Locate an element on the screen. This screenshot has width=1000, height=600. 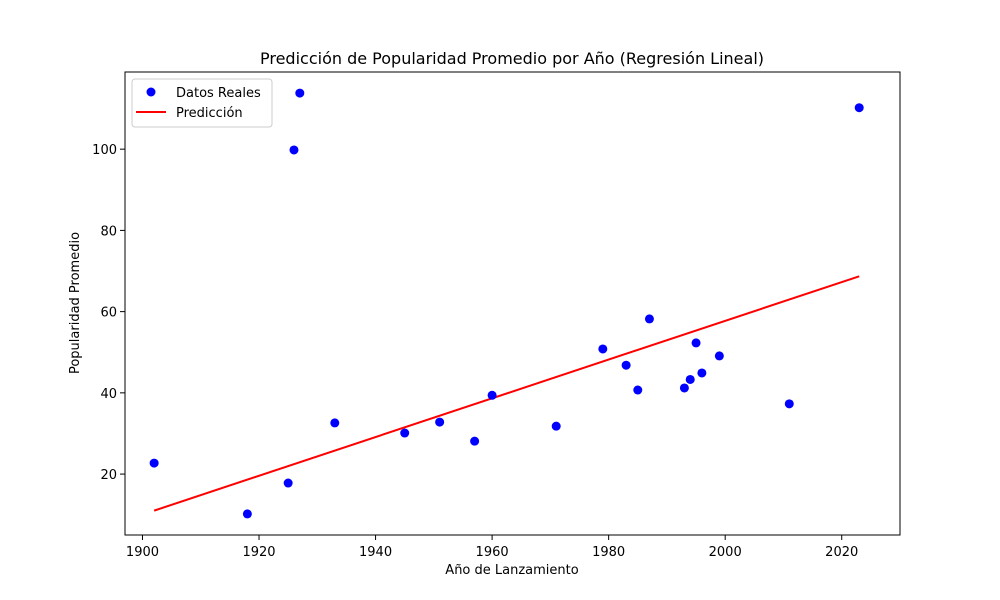
y-tick-label: 100 is located at coordinates (104, 150).